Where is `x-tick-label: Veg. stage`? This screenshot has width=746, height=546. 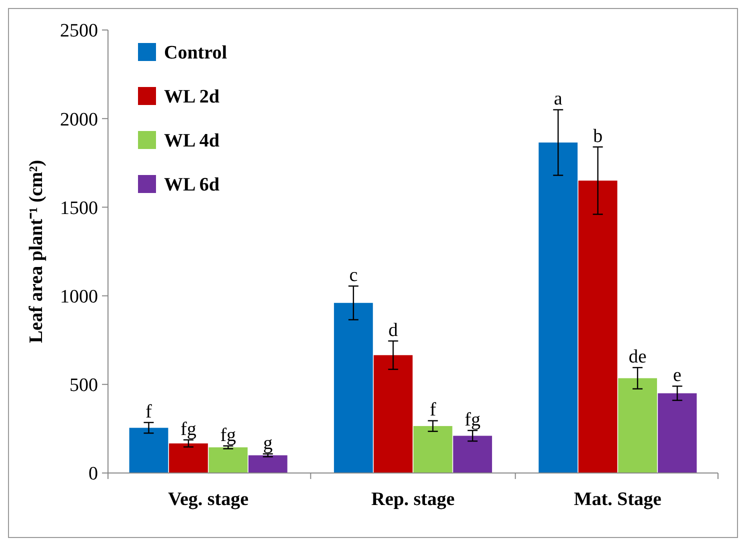 x-tick-label: Veg. stage is located at coordinates (208, 499).